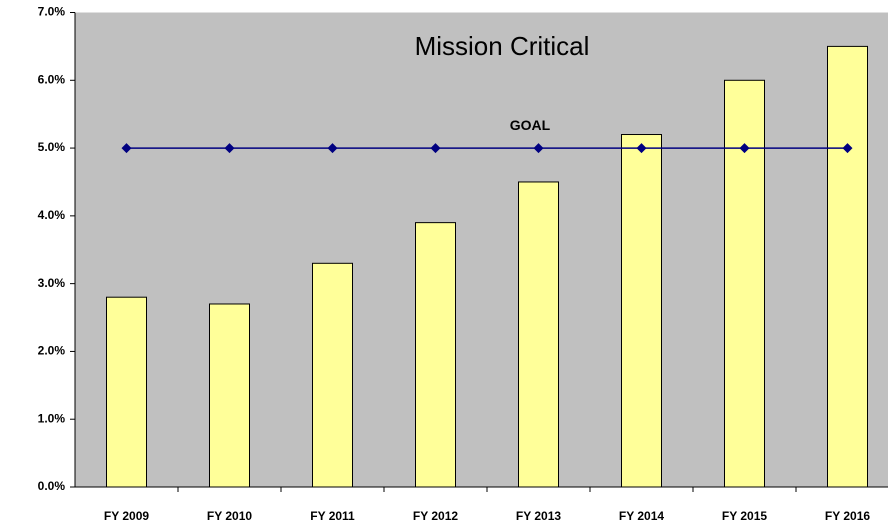 This screenshot has height=527, width=888. I want to click on y-tick-label: 5.0%, so click(52, 147).